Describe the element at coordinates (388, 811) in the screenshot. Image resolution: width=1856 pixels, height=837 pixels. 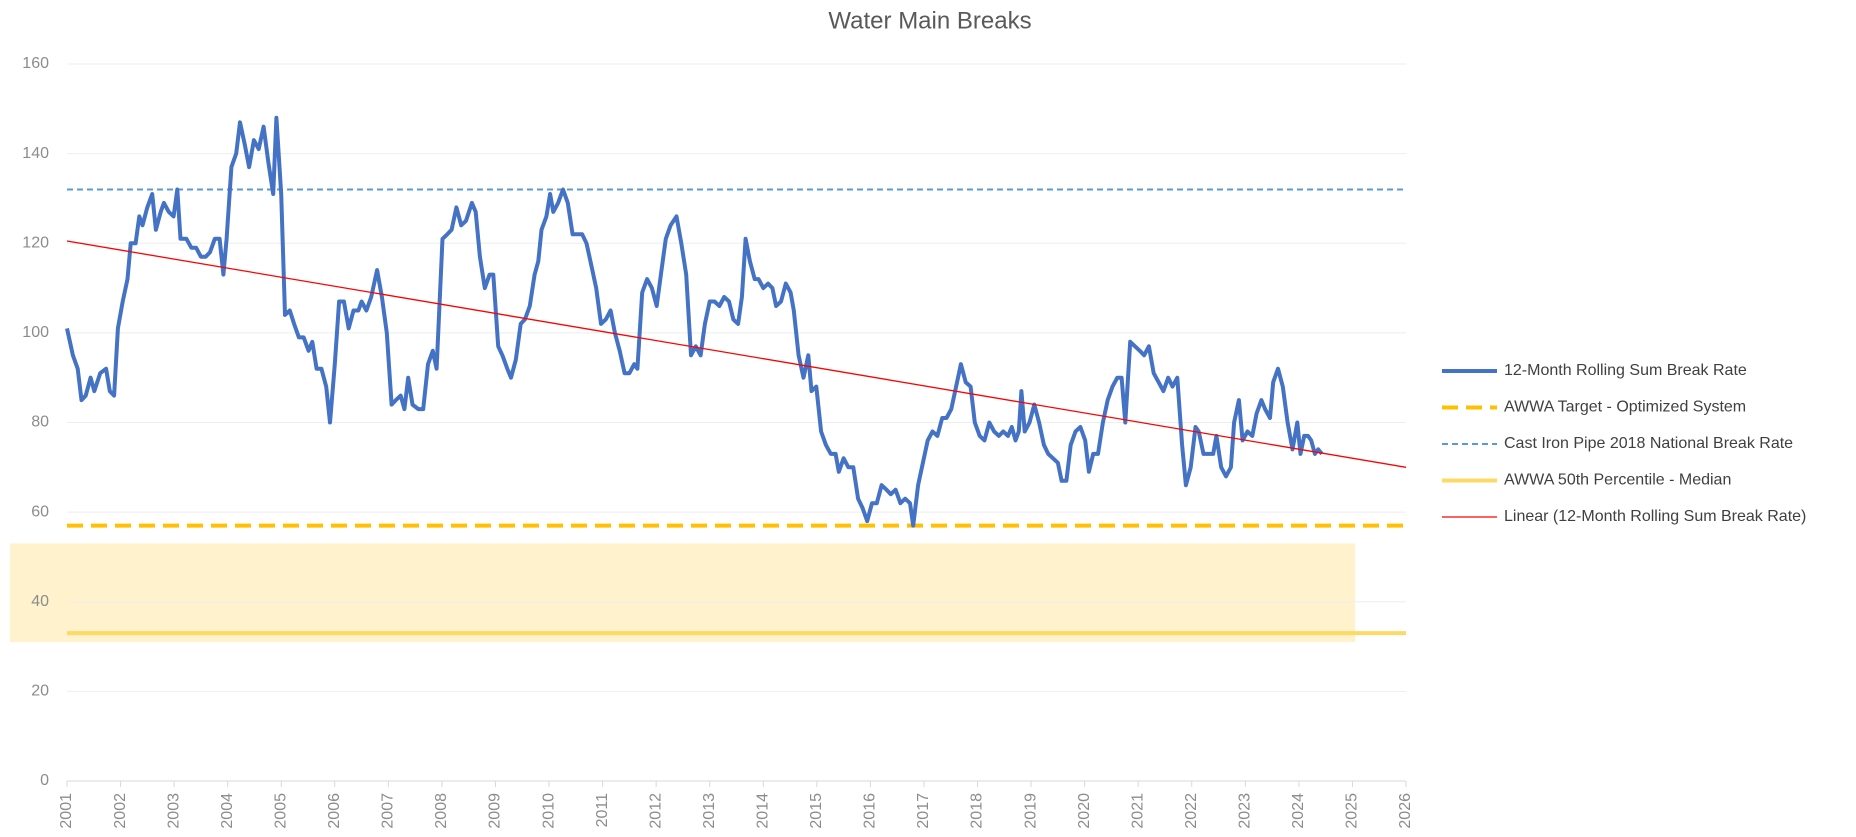
I see `x-tick-label: 2007` at that location.